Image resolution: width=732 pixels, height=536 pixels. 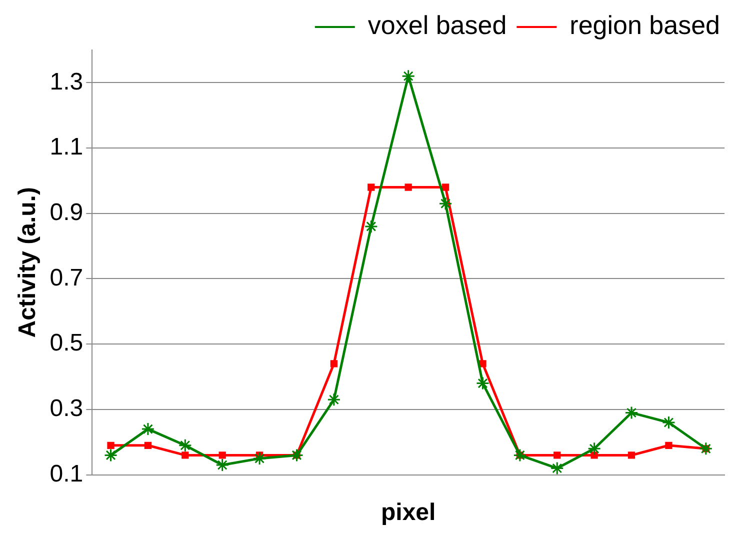 I want to click on y-axis-title: Activity (a.u.), so click(x=28, y=262).